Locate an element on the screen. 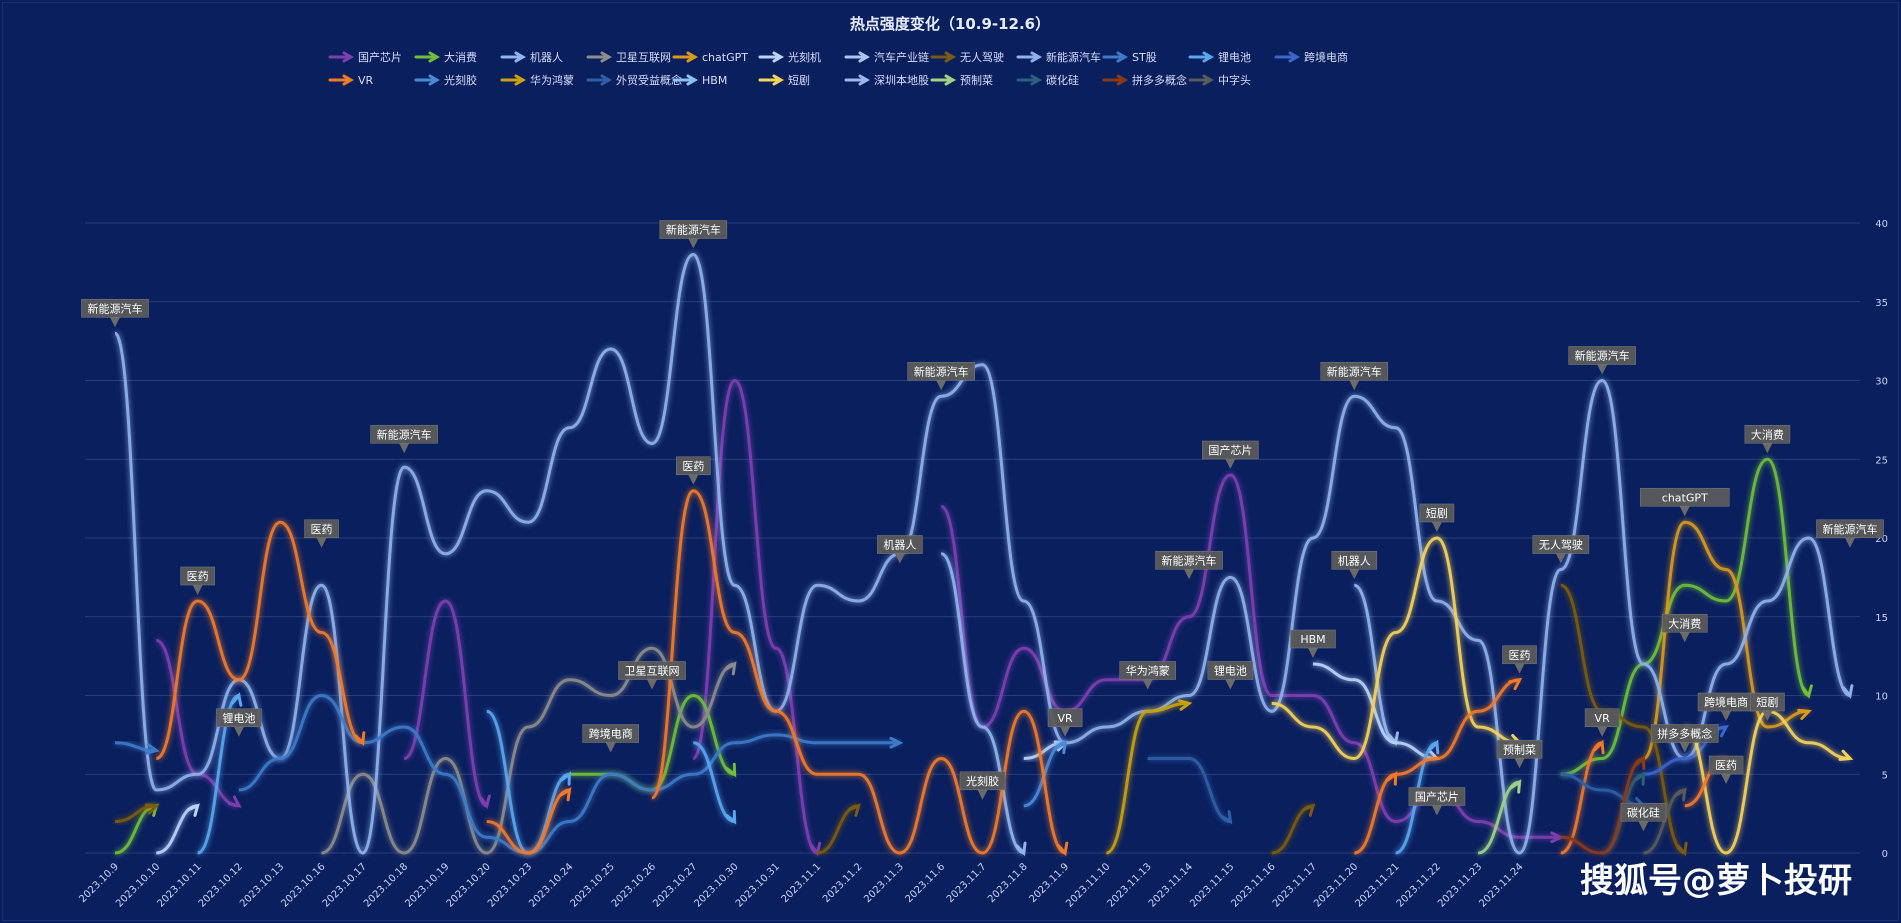  callout-label: 拼多多概念 is located at coordinates (1684, 734).